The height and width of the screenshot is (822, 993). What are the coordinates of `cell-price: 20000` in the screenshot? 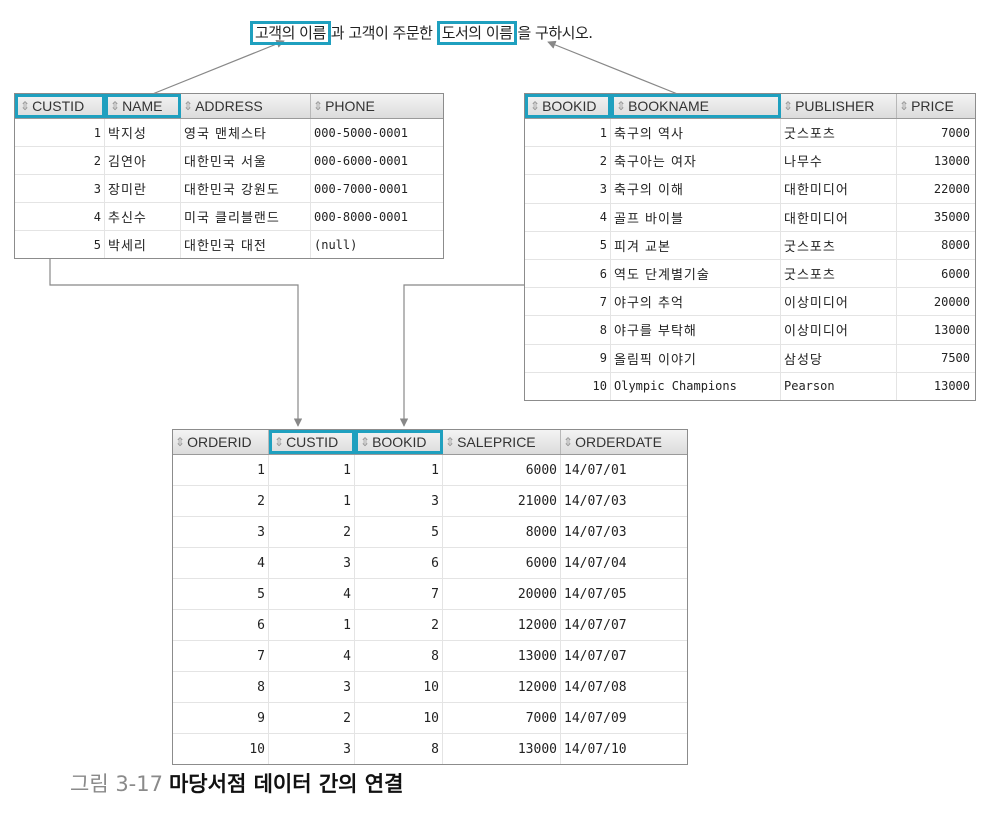 It's located at (951, 301).